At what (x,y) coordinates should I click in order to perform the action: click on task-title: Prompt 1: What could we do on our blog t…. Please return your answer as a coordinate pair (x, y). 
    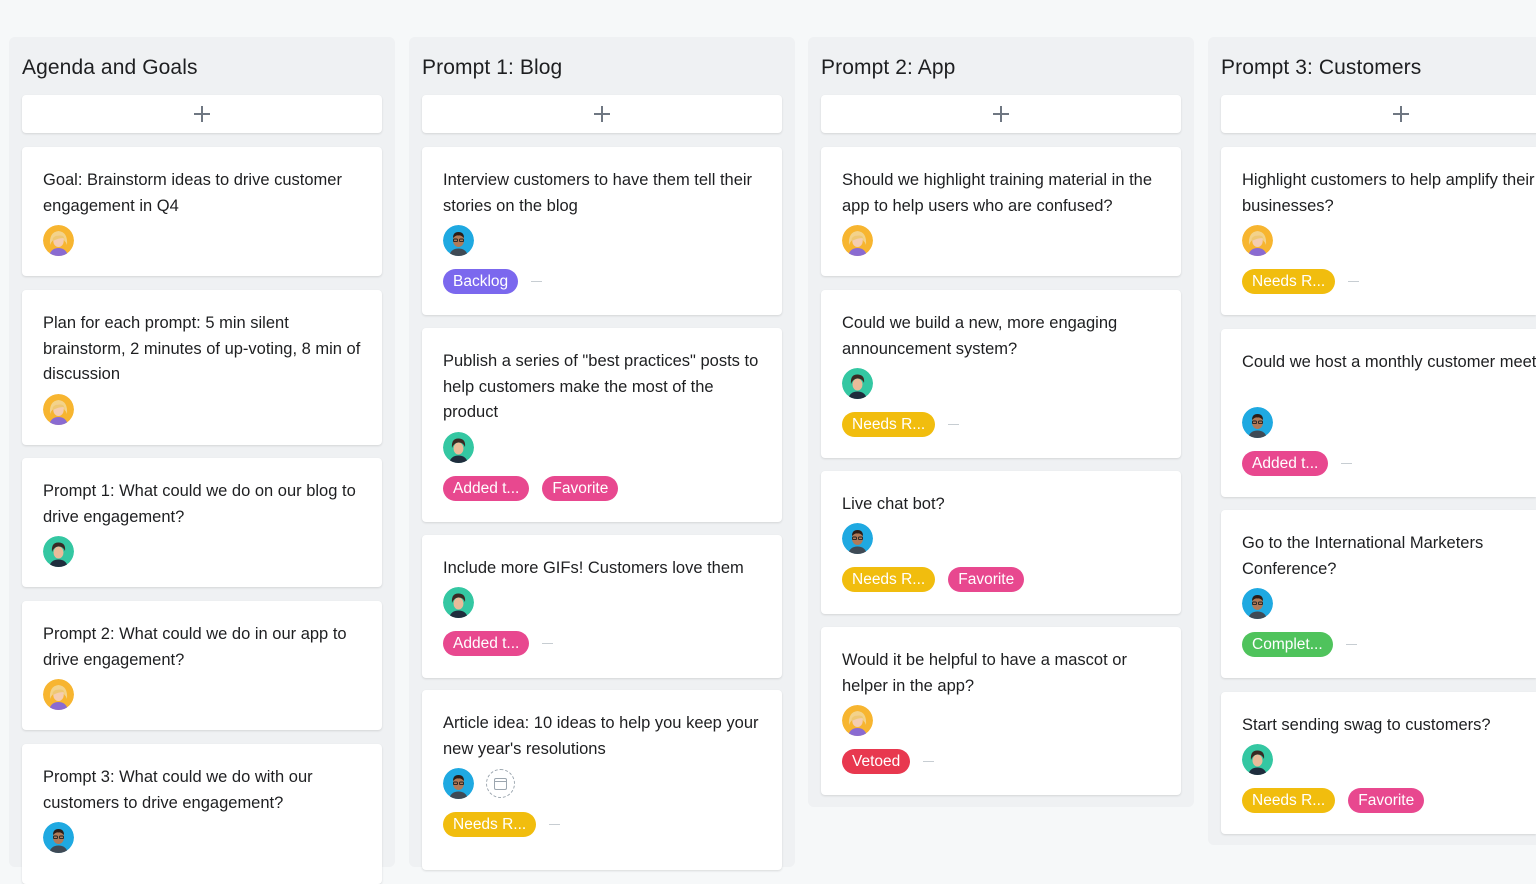
    Looking at the image, I should click on (199, 504).